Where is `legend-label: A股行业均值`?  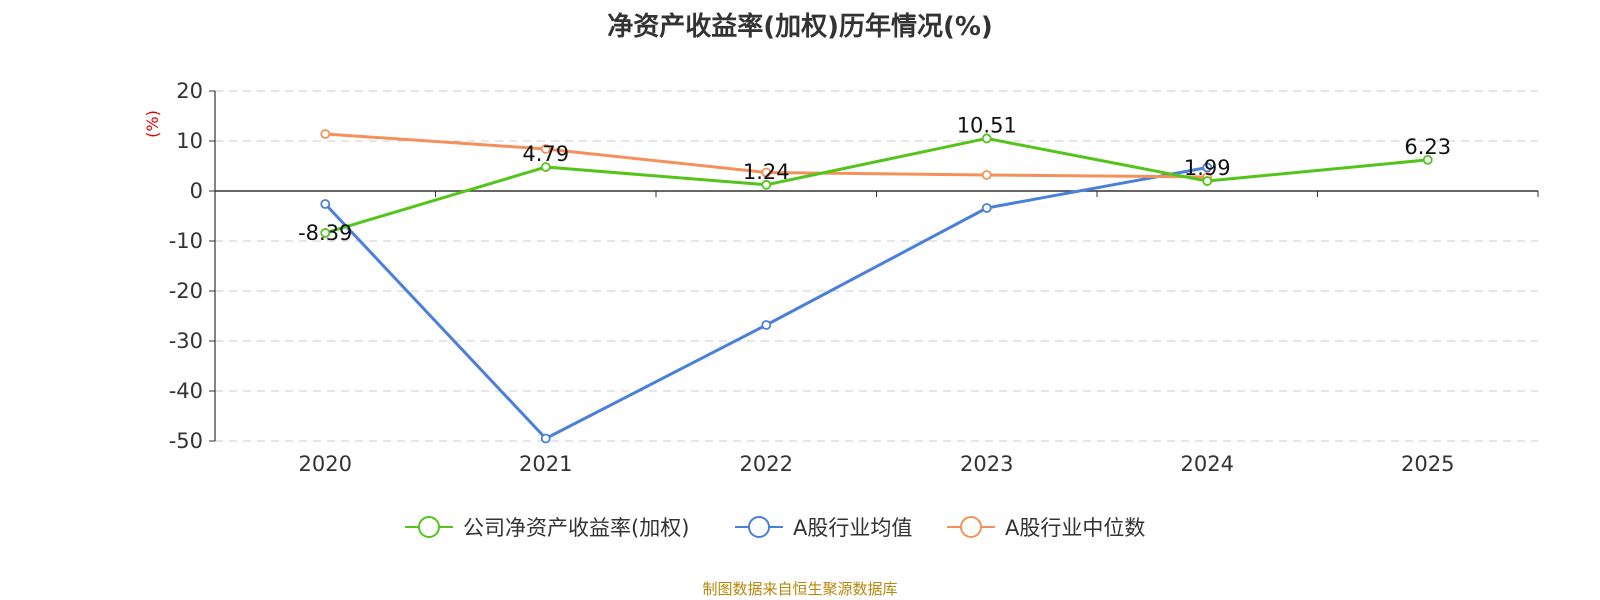 legend-label: A股行业均值 is located at coordinates (852, 528).